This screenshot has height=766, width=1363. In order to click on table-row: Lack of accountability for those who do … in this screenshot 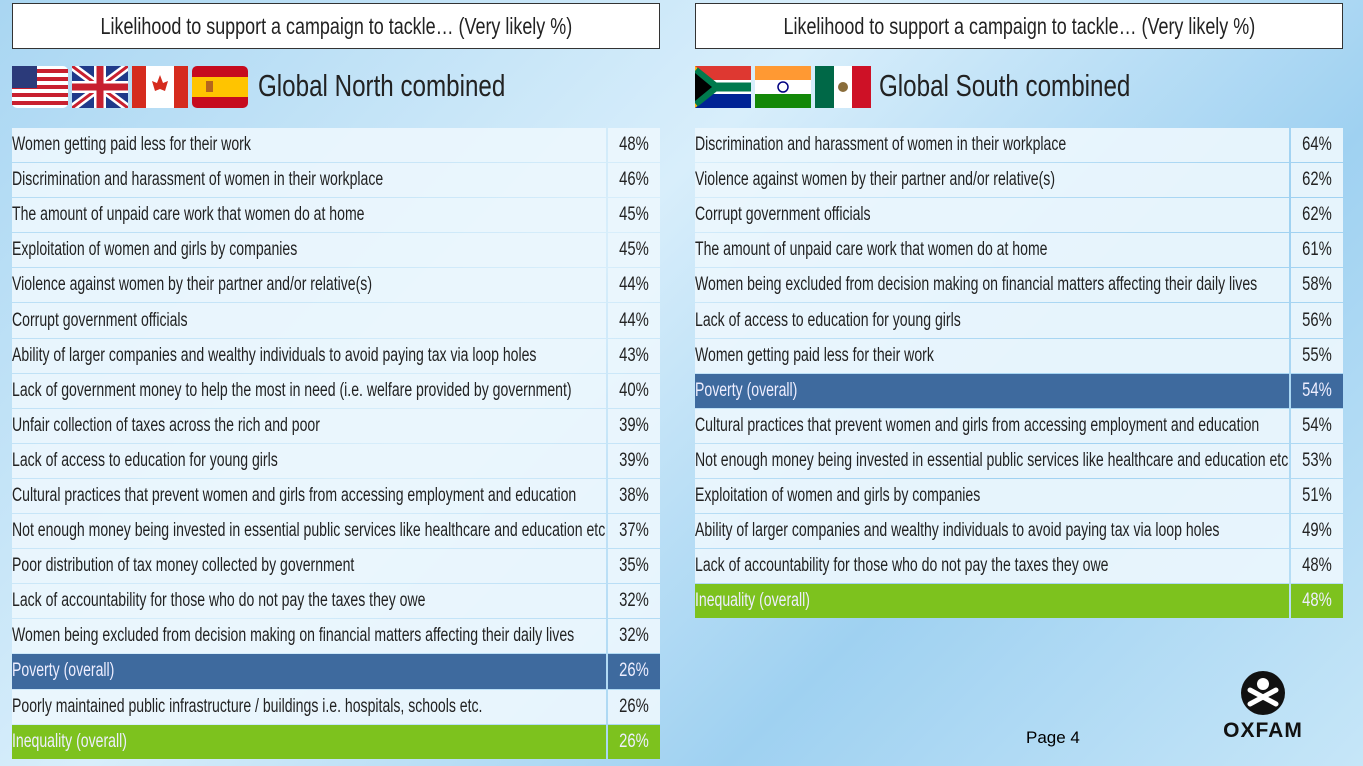, I will do `click(336, 601)`.